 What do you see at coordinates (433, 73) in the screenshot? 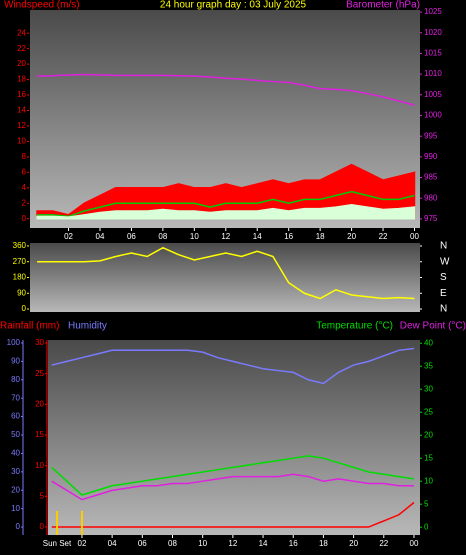
I see `y-tick-label: 1010` at bounding box center [433, 73].